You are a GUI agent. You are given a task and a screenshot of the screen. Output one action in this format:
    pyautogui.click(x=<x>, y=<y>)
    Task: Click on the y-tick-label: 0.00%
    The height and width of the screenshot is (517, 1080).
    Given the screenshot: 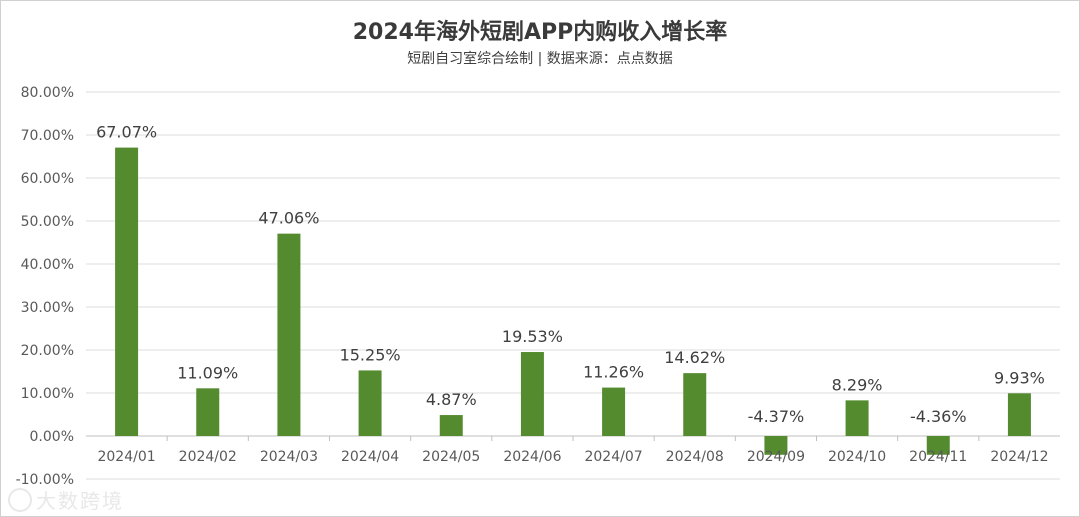 What is the action you would take?
    pyautogui.click(x=52, y=437)
    